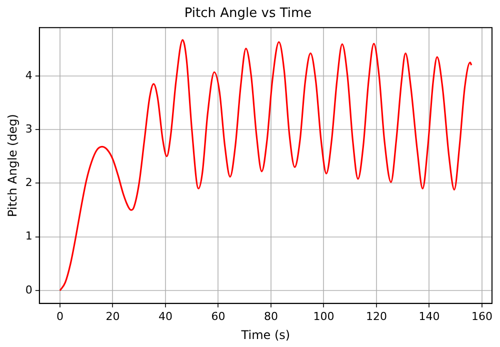 This screenshot has height=347, width=500. Describe the element at coordinates (28, 289) in the screenshot. I see `y-tick-label: 0` at that location.